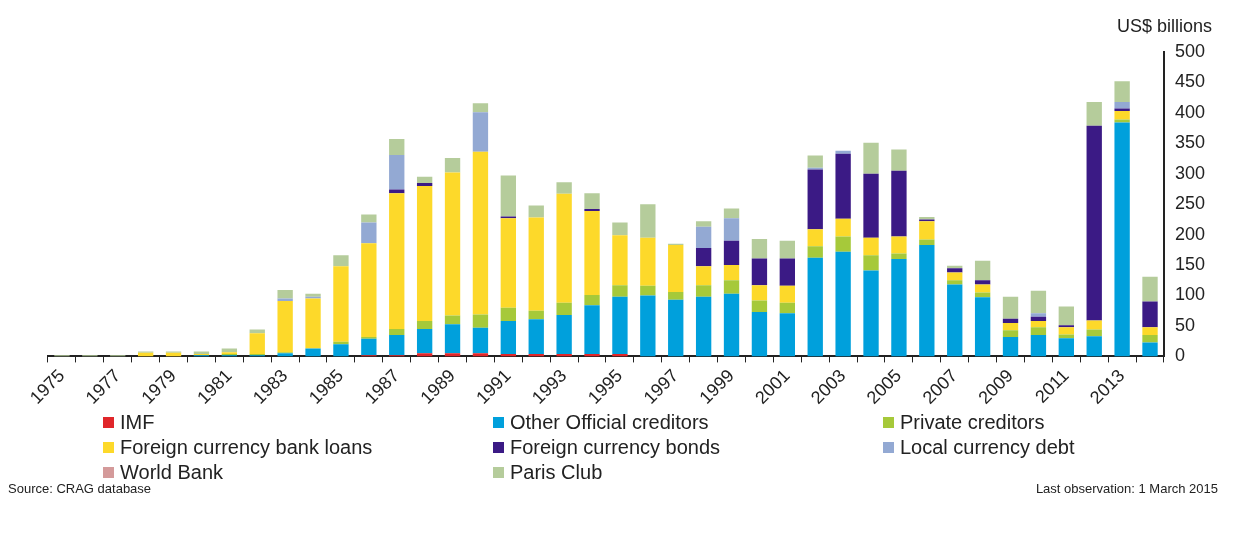  I want to click on y-tick-label: 50, so click(1184, 324).